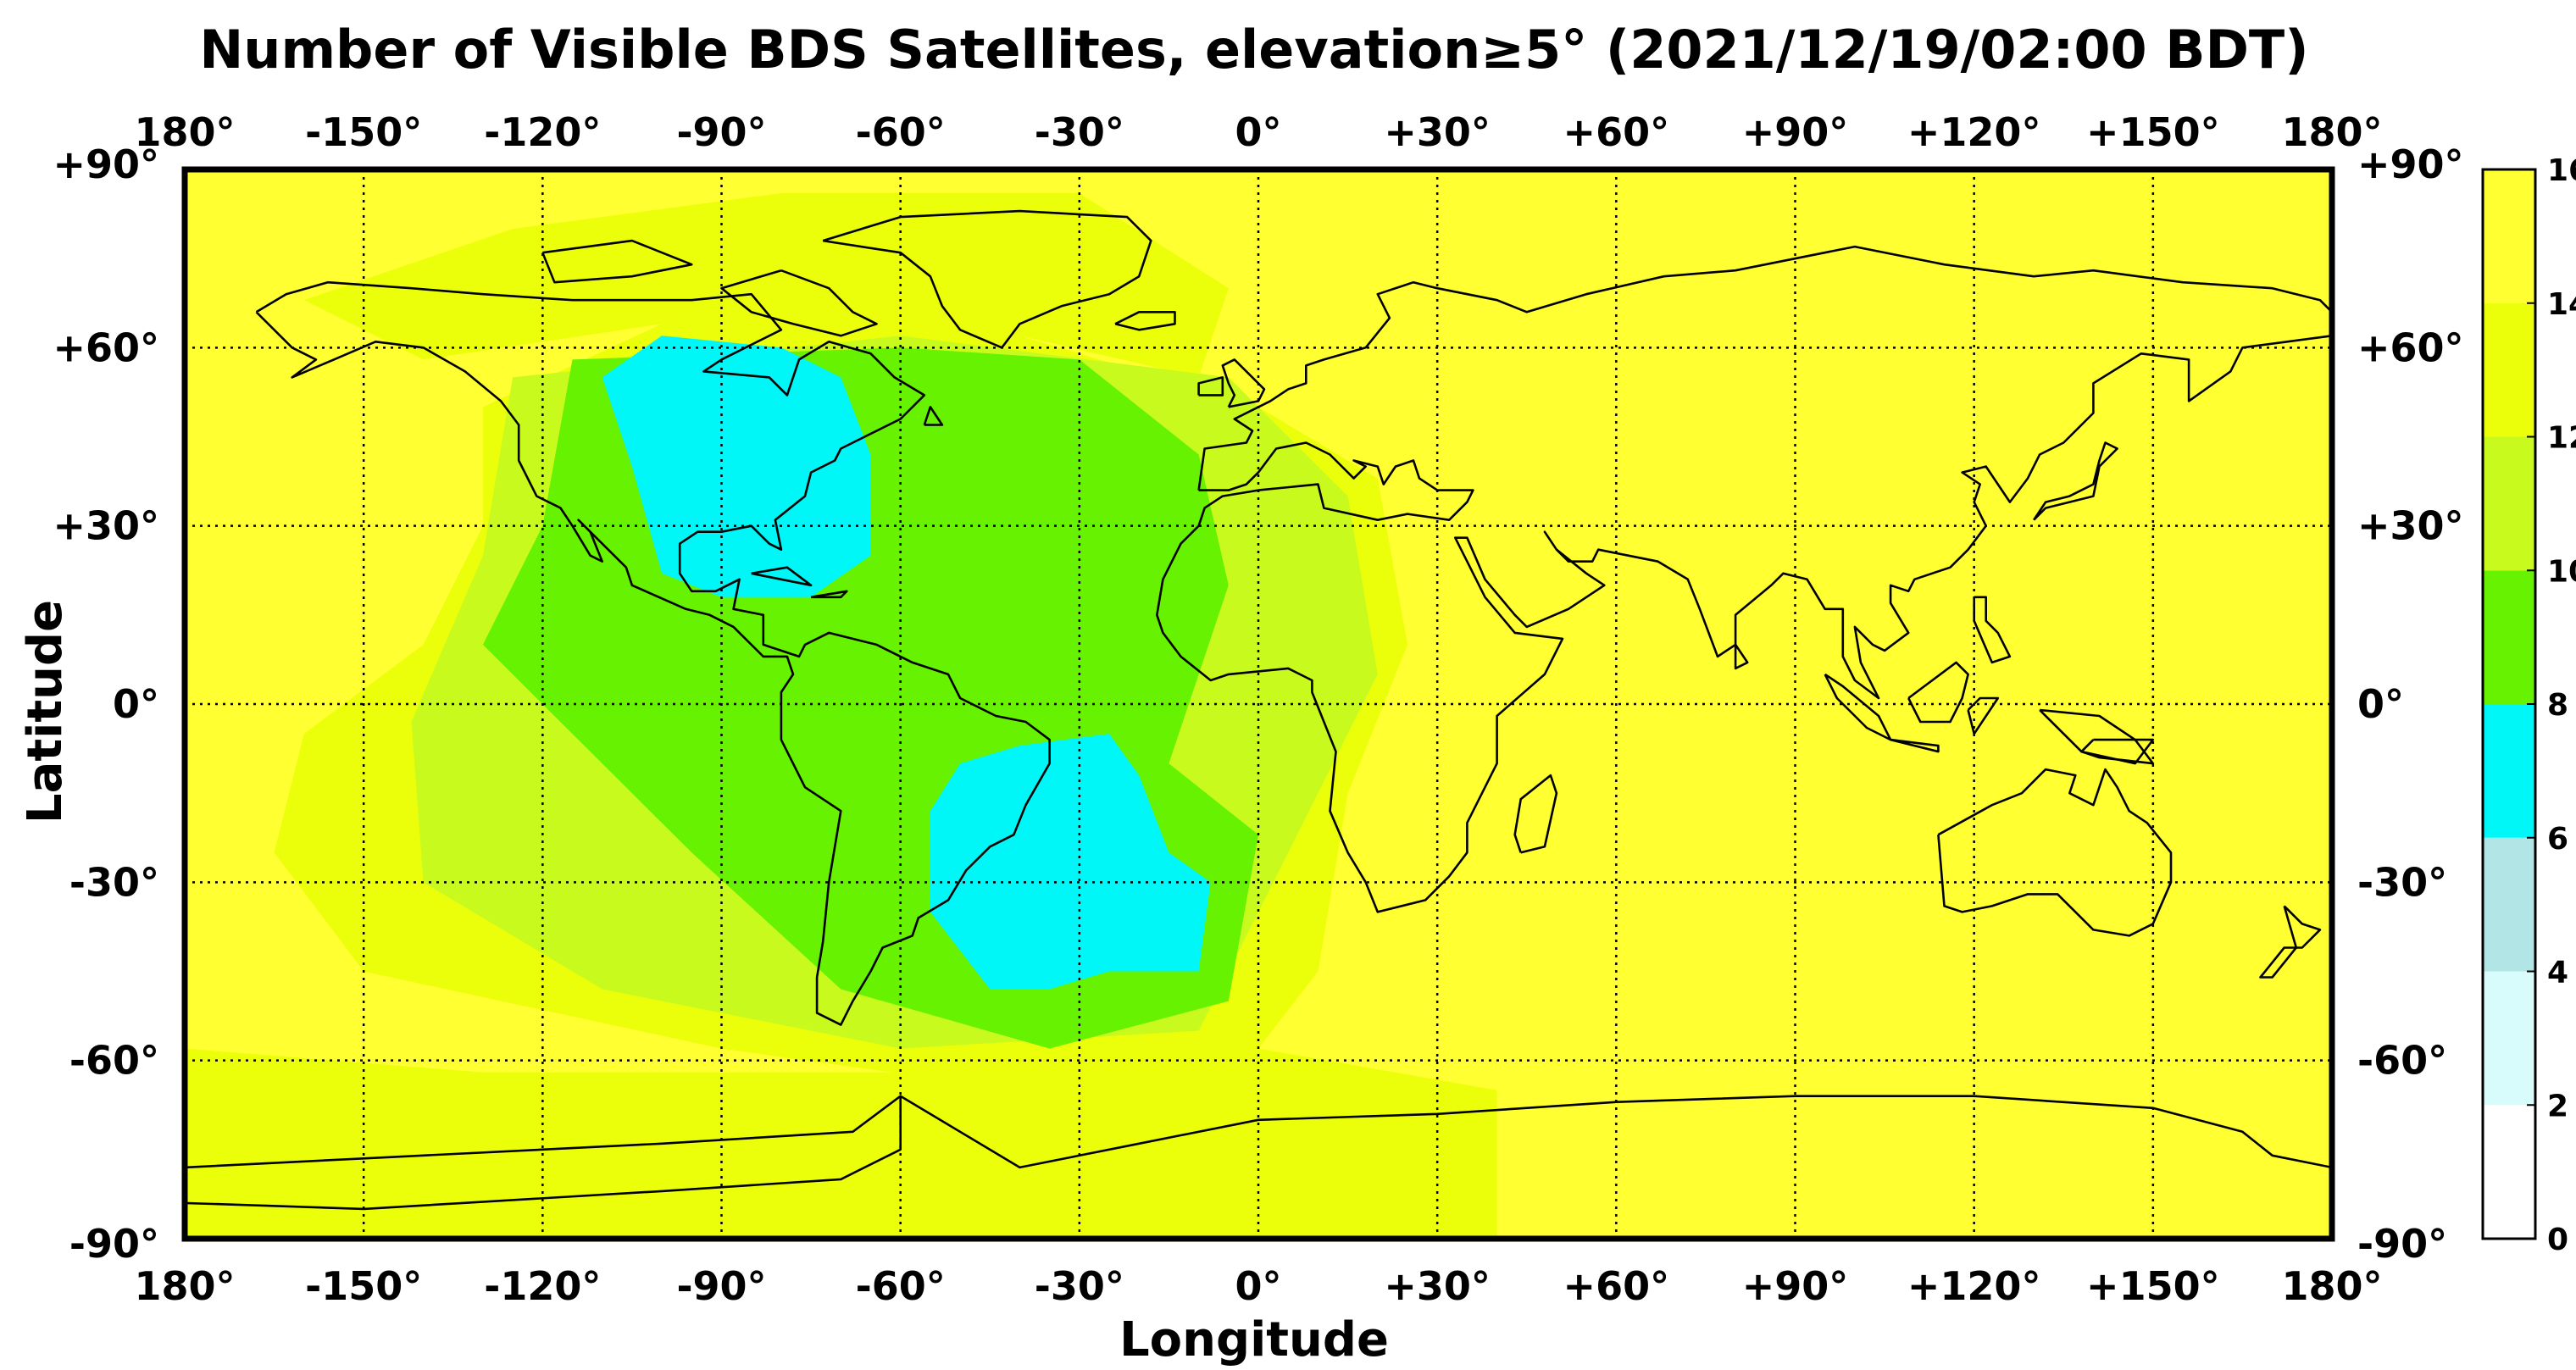 The image size is (2576, 1370). I want to click on colorbar-tick-0: 0, so click(2557, 1240).